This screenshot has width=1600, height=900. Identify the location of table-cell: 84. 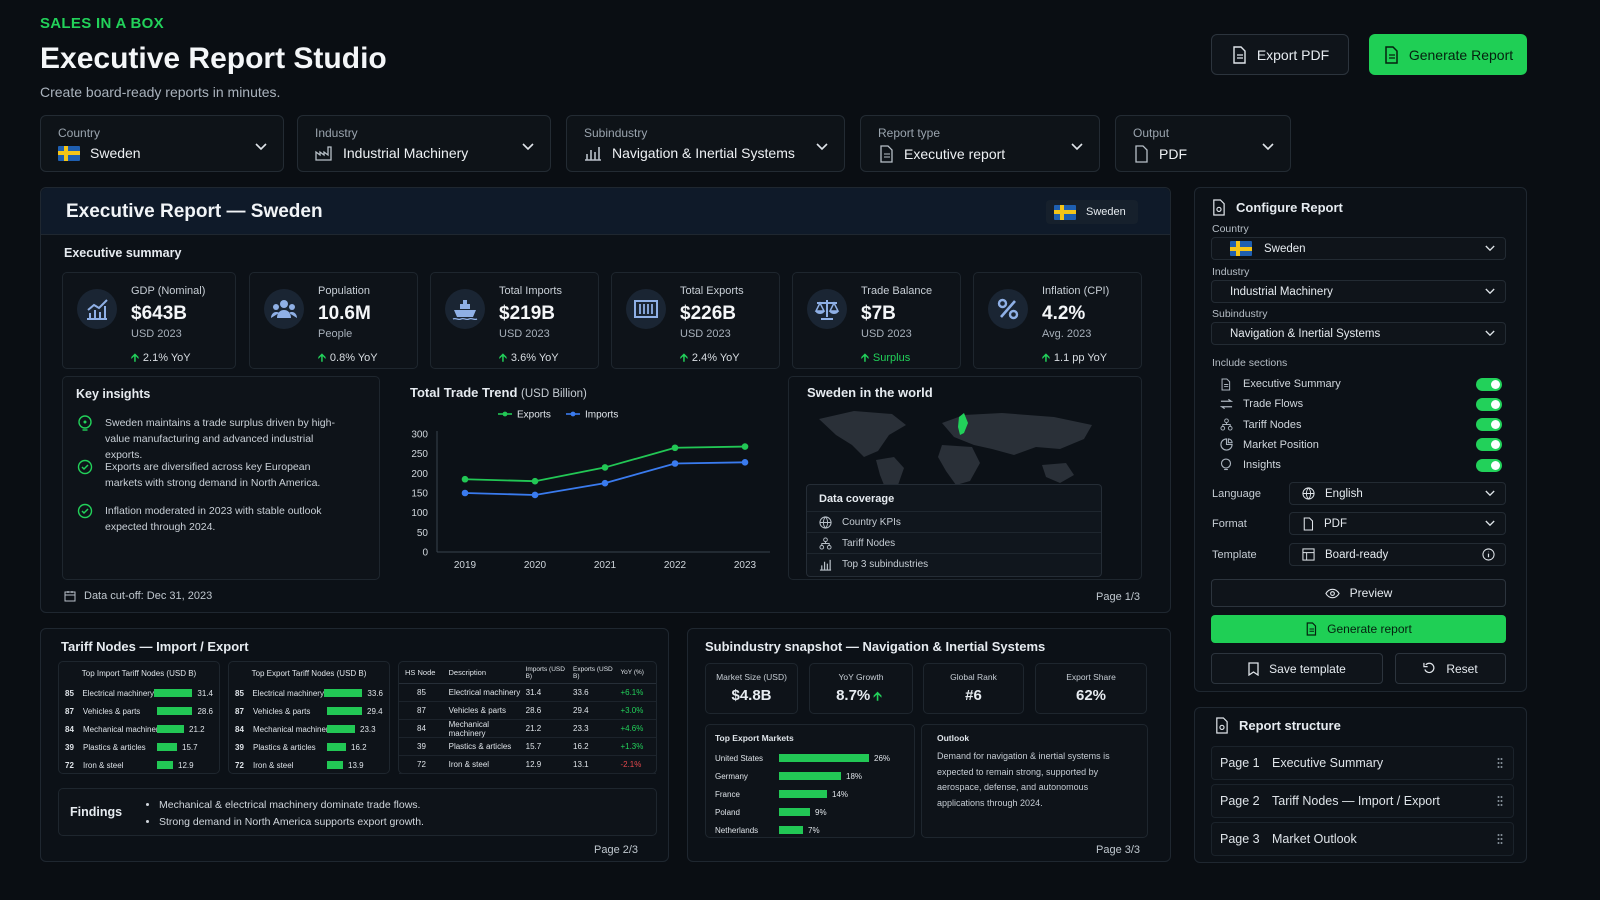
(421, 728).